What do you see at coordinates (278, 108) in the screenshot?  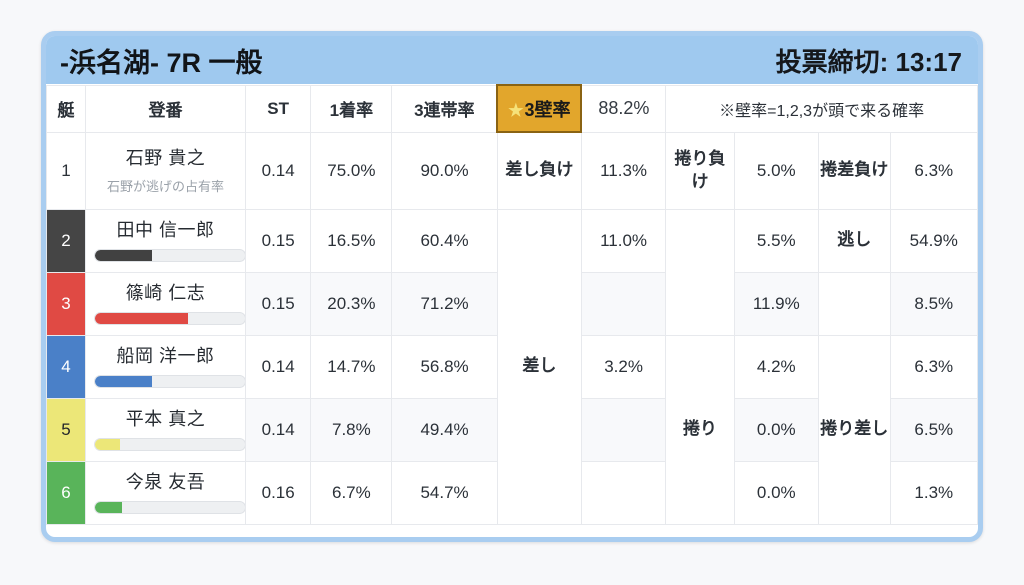 I see `col-header-st: ST` at bounding box center [278, 108].